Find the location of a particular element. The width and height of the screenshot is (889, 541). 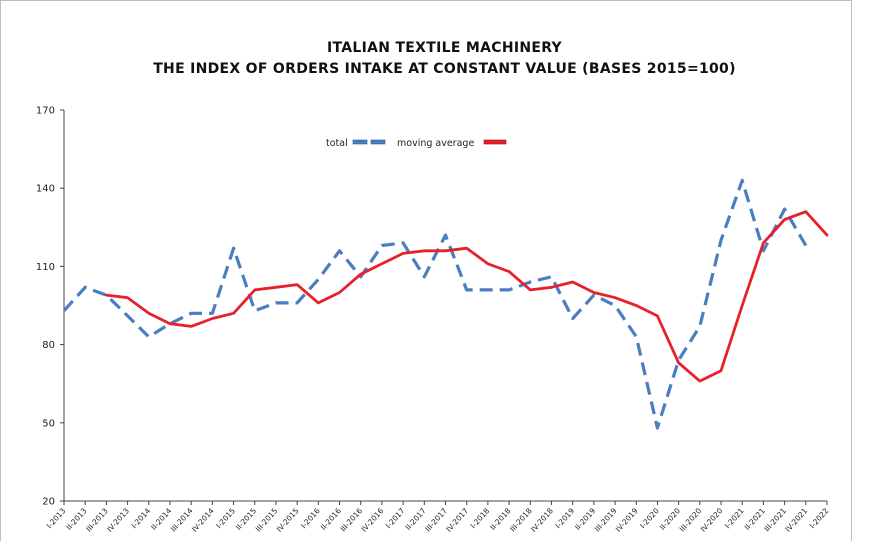

x-tick-label: IV-2016 is located at coordinates (373, 520).